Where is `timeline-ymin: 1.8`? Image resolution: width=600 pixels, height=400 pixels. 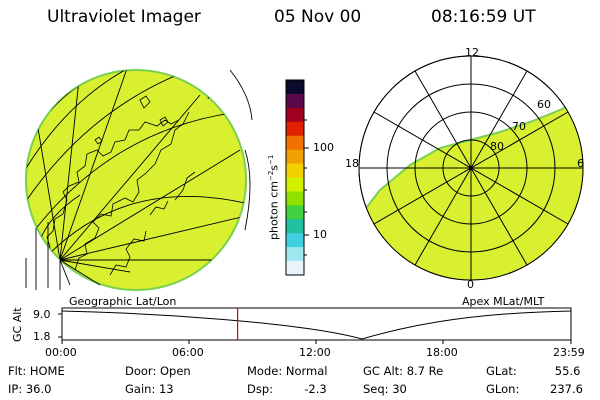
timeline-ymin: 1.8 is located at coordinates (42, 336).